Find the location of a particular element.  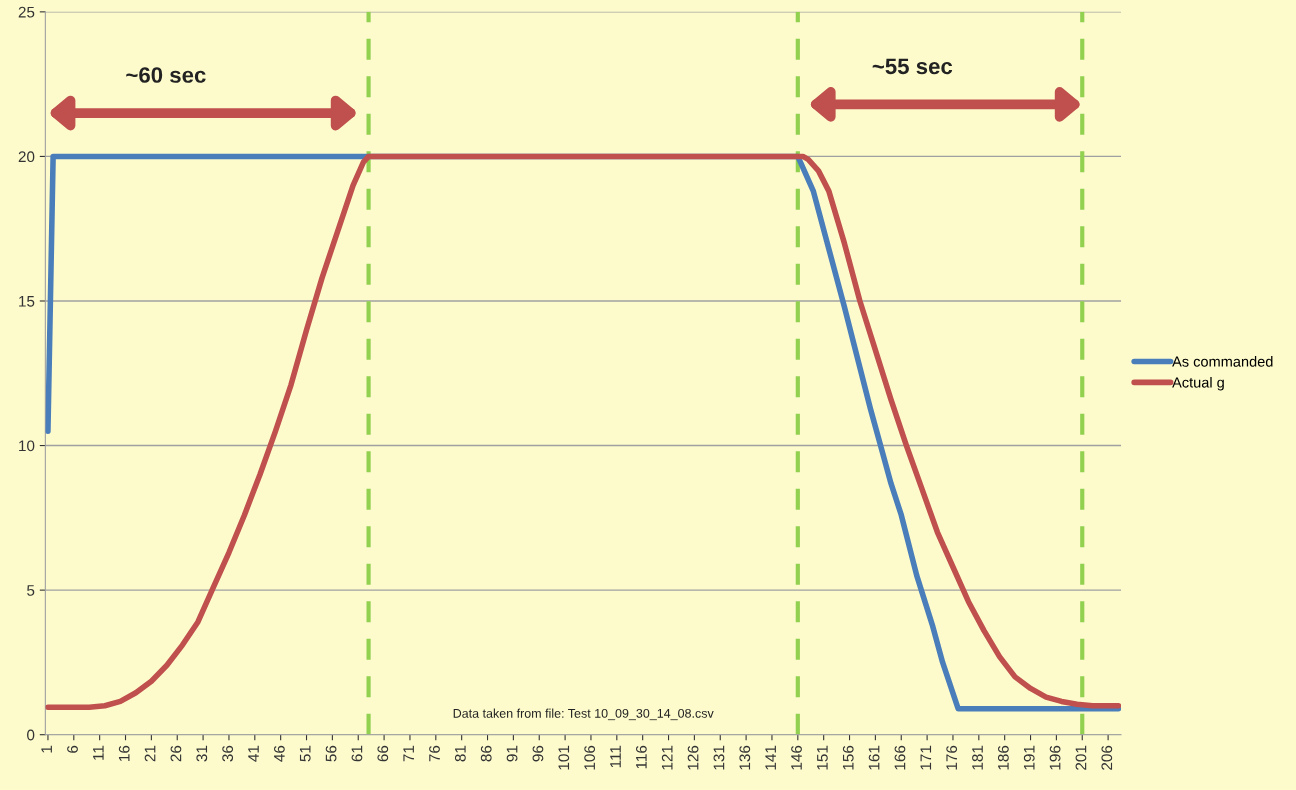

x-tick-label: 31 is located at coordinates (202, 753).